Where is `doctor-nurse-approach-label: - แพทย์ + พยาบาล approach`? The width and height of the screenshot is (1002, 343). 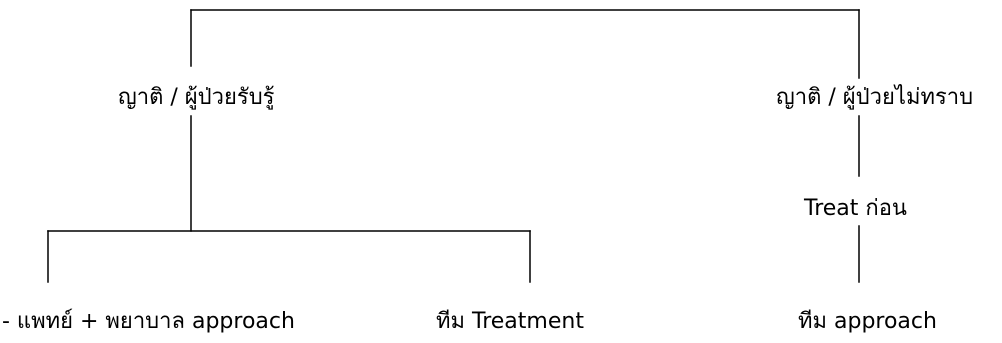
doctor-nurse-approach-label: - แพทย์ + พยาบาล approach is located at coordinates (148, 321).